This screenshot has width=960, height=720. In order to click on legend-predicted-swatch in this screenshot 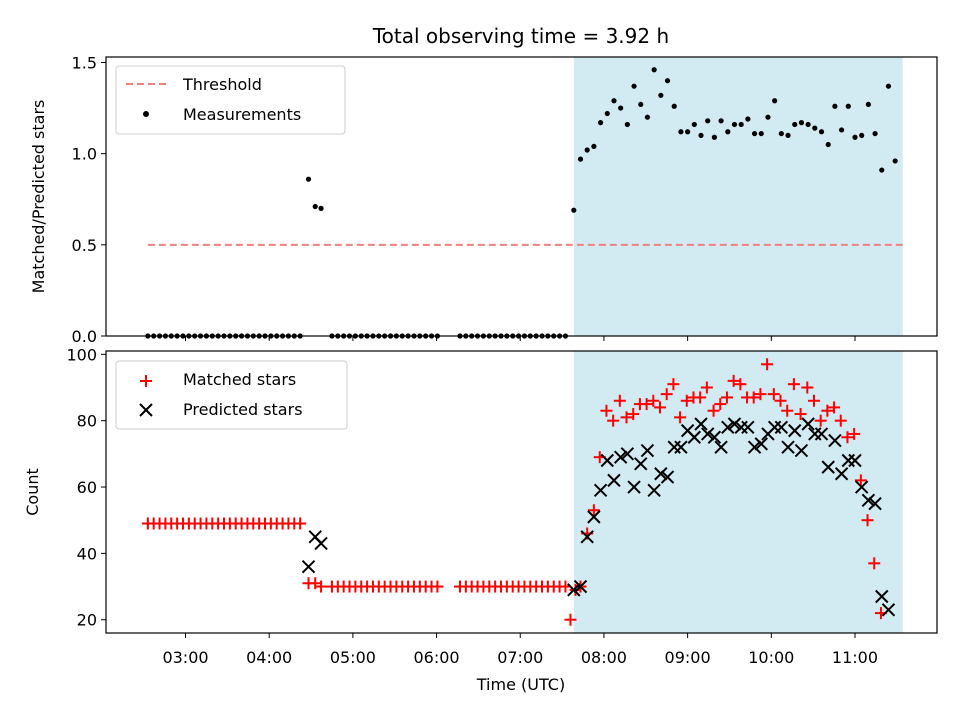, I will do `click(146, 410)`.